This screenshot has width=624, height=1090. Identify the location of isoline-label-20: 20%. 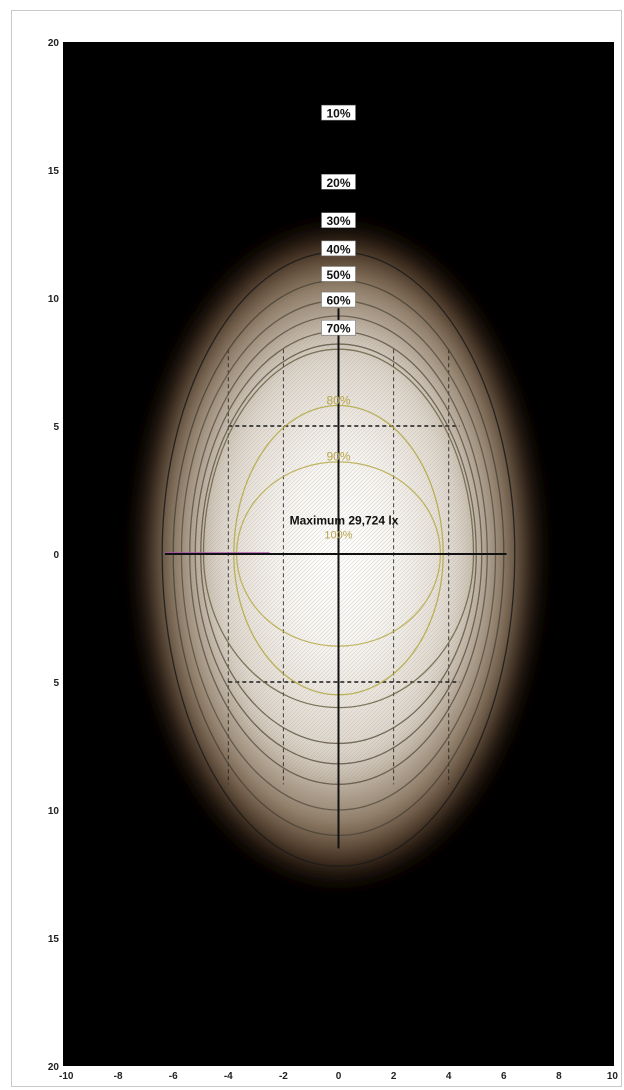
(338, 183).